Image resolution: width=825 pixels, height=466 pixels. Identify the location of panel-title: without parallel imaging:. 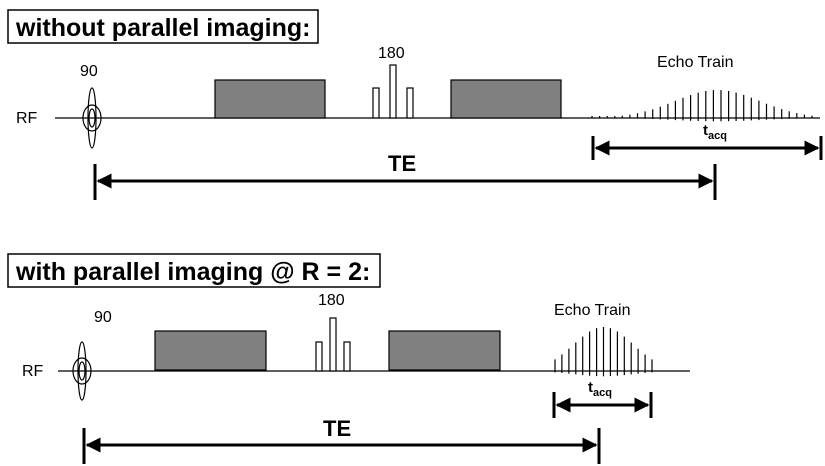
(162, 28).